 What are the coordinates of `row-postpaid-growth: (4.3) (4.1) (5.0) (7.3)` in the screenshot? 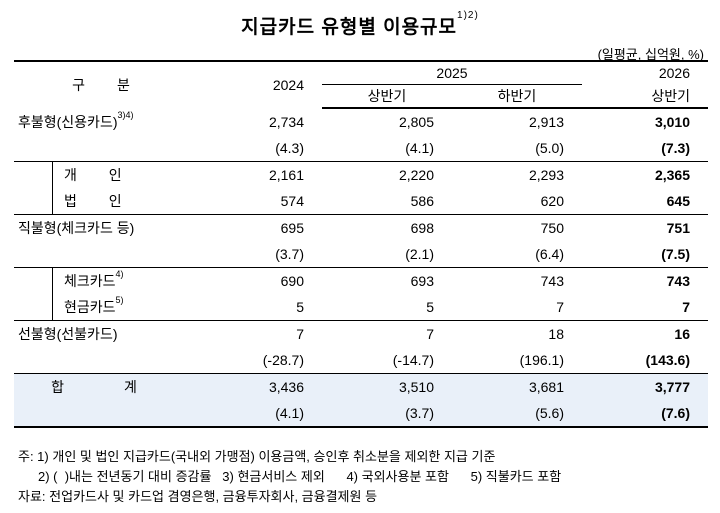 It's located at (361, 148).